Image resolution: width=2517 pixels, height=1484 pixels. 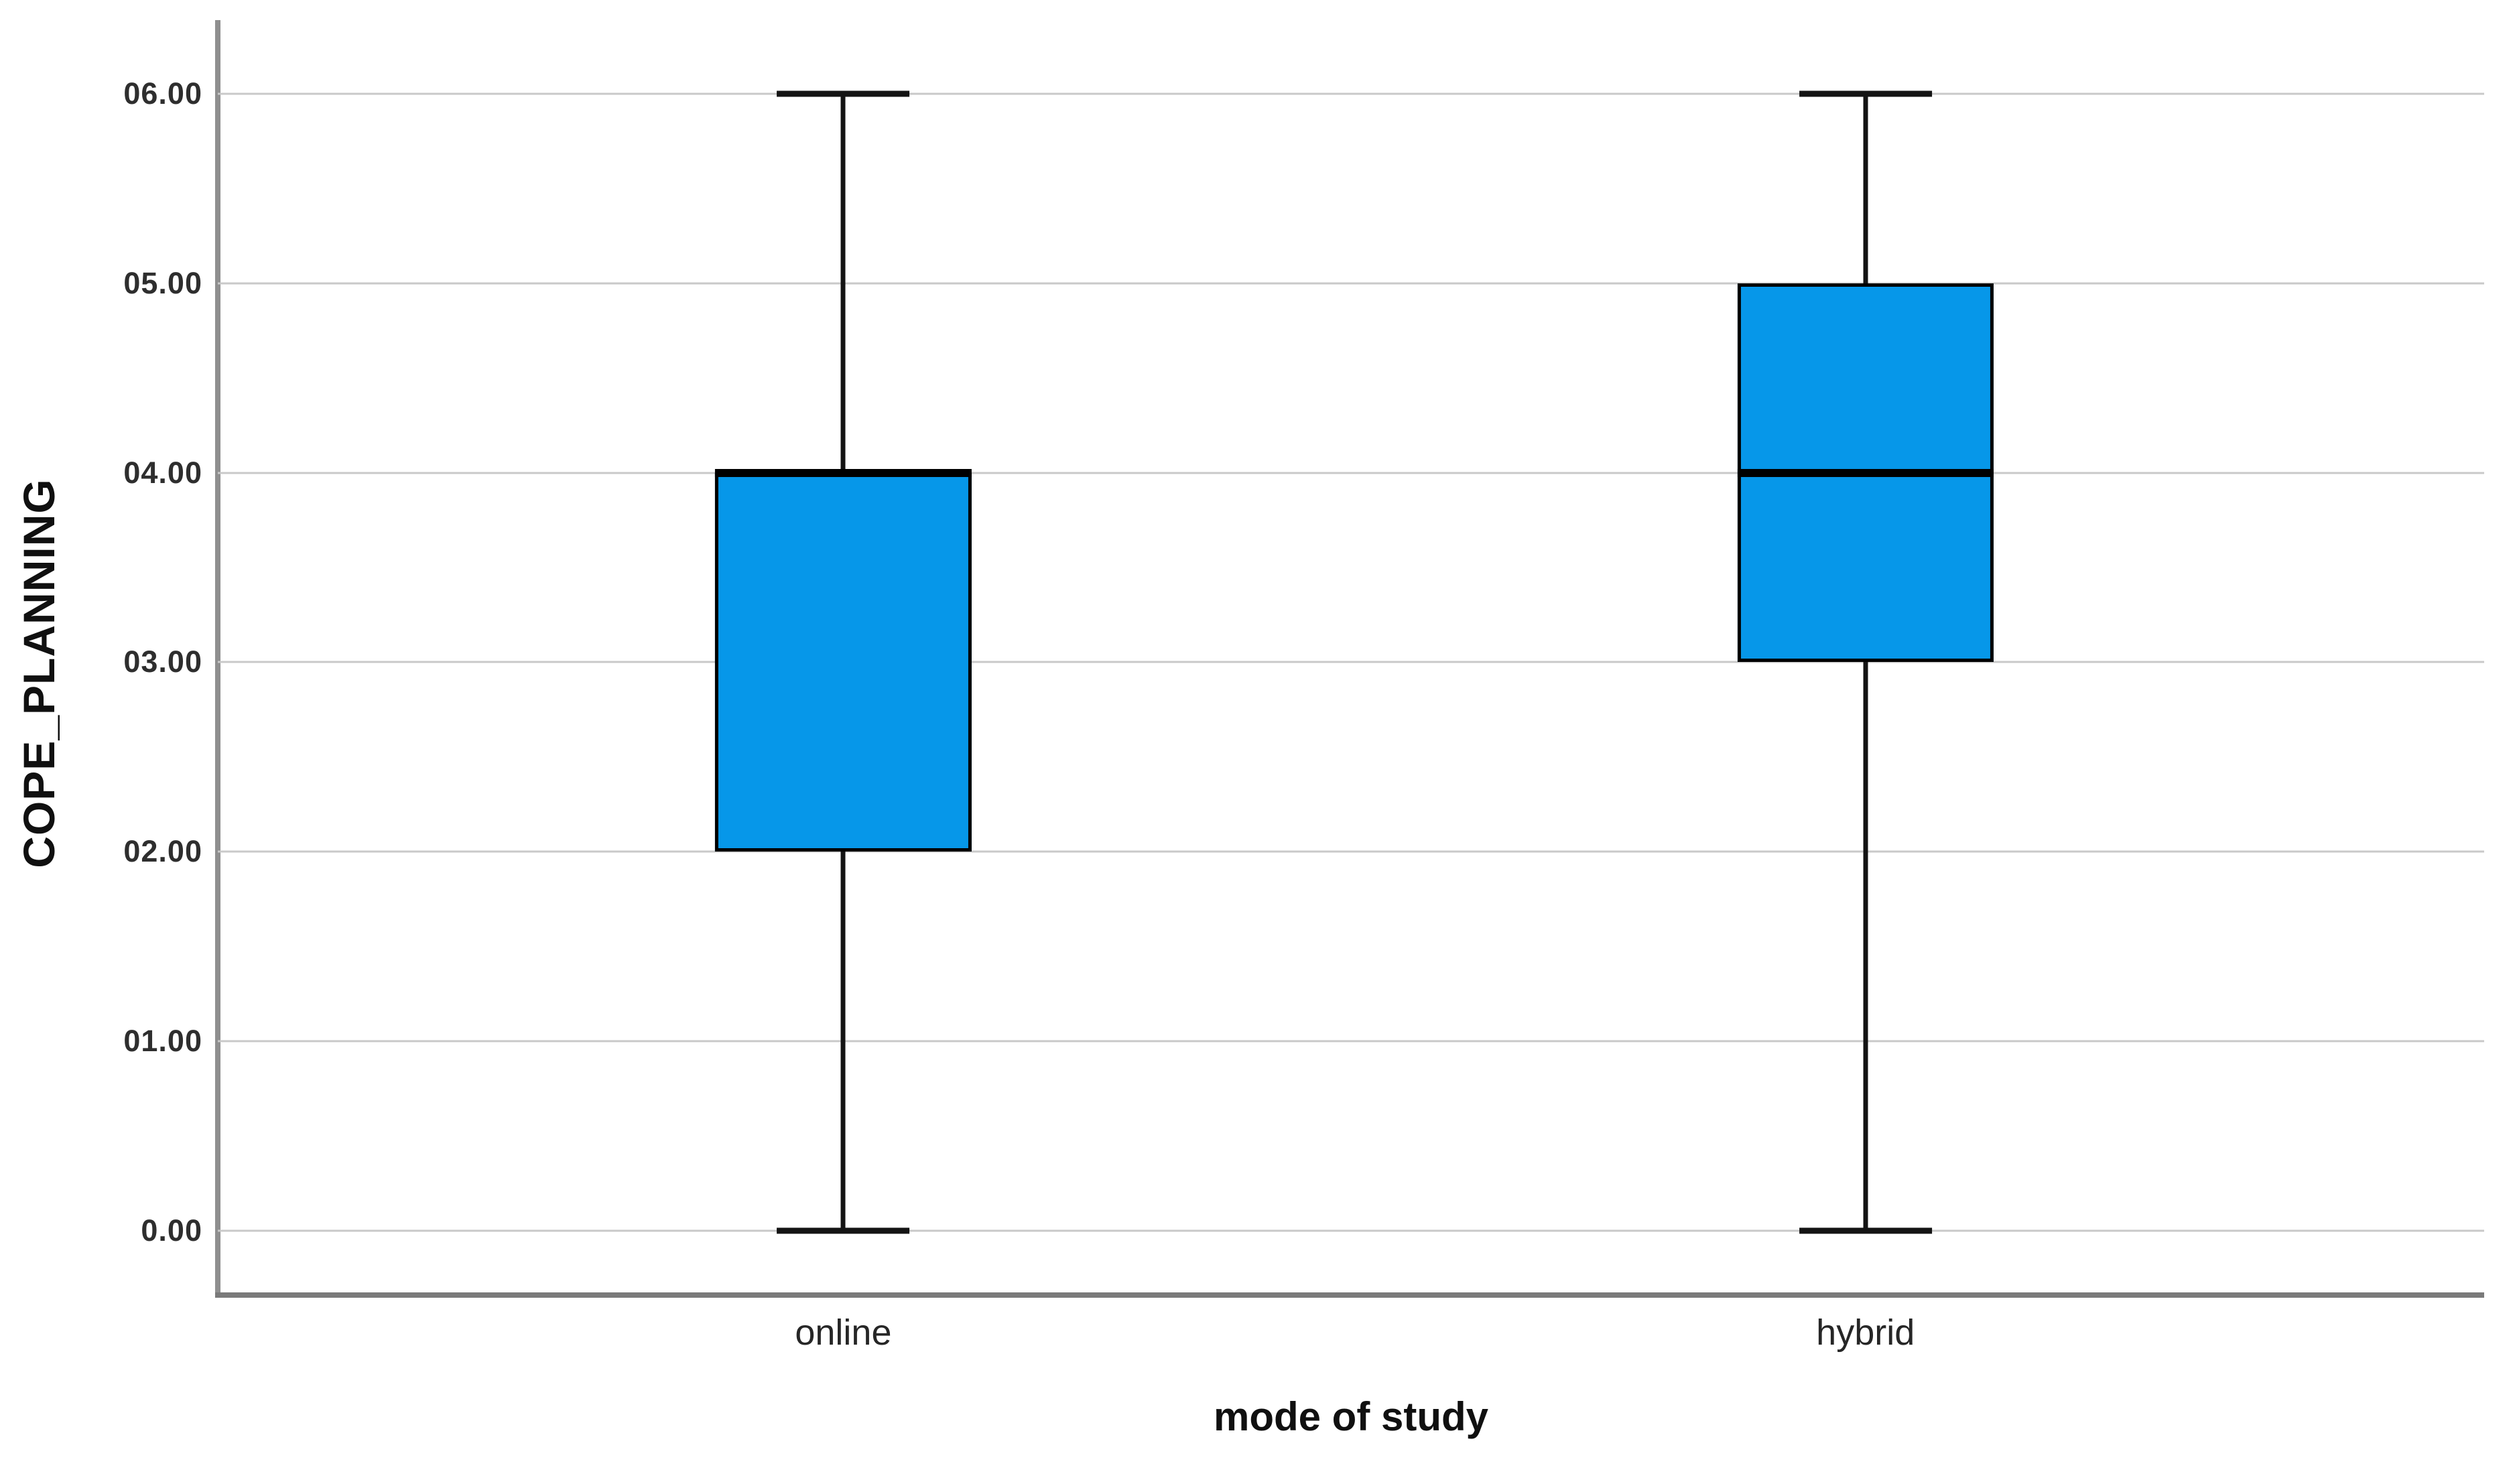 I want to click on y-tick-label: 0.00, so click(x=171, y=1230).